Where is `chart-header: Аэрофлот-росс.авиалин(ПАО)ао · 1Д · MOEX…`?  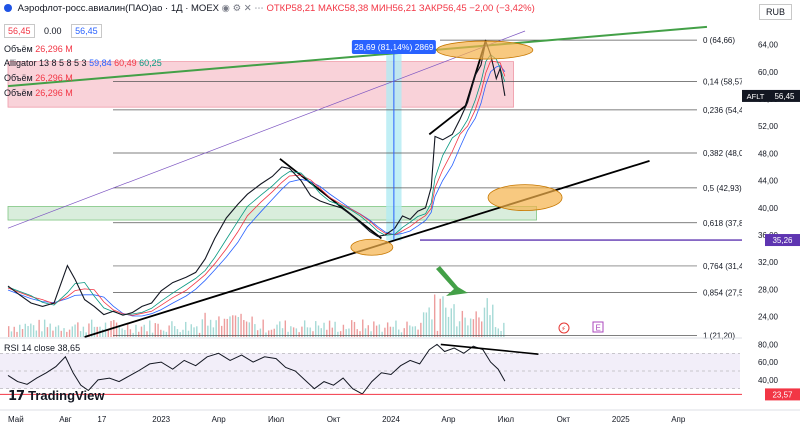
chart-header: Аэрофлот-росс.авиалин(ПАО)ао · 1Д · MOEX… is located at coordinates (269, 8).